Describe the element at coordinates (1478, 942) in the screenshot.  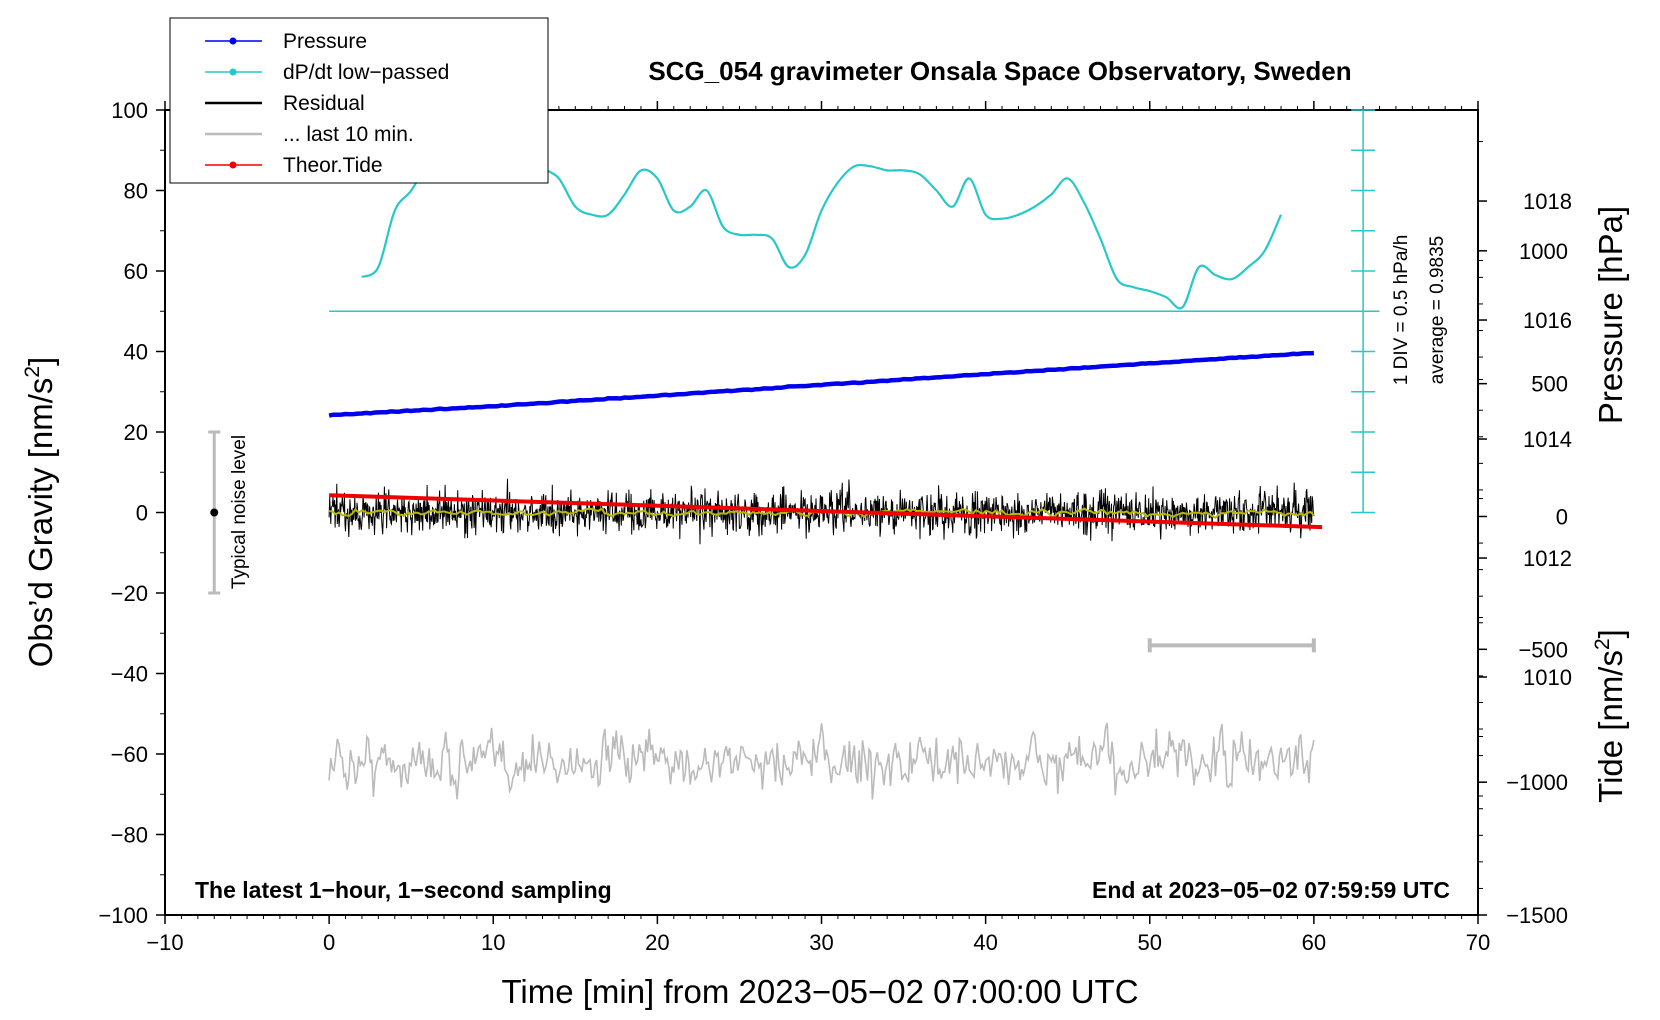
I see `x-tick-label: 70` at that location.